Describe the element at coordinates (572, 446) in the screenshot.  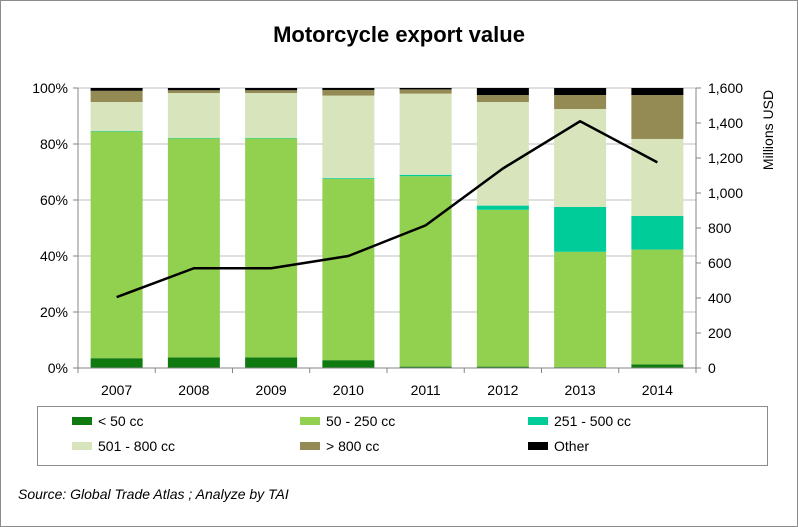
I see `legend-label: Other` at that location.